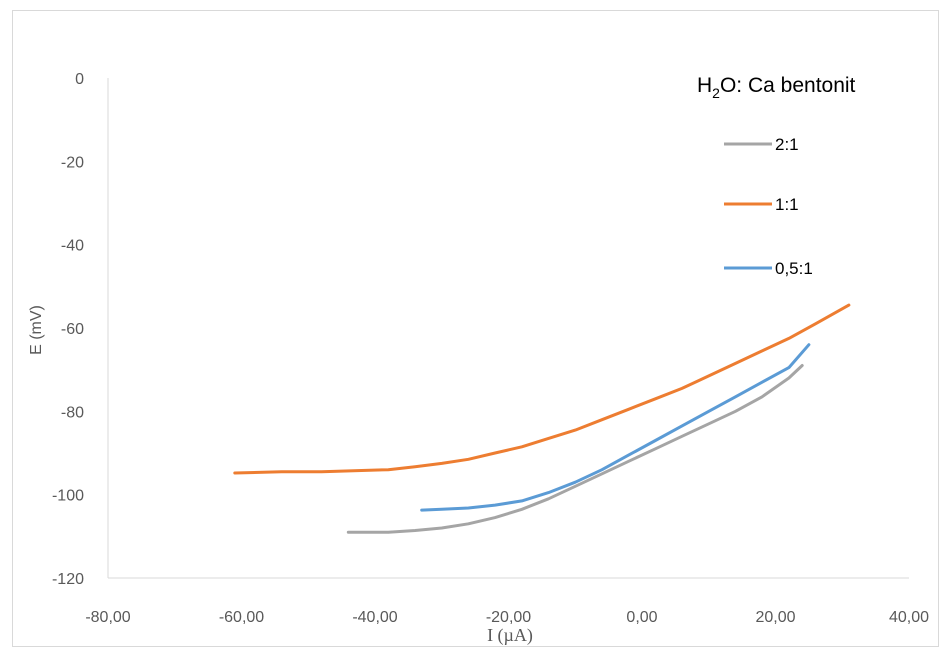  Describe the element at coordinates (68, 496) in the screenshot. I see `y-tick-label: -100` at that location.